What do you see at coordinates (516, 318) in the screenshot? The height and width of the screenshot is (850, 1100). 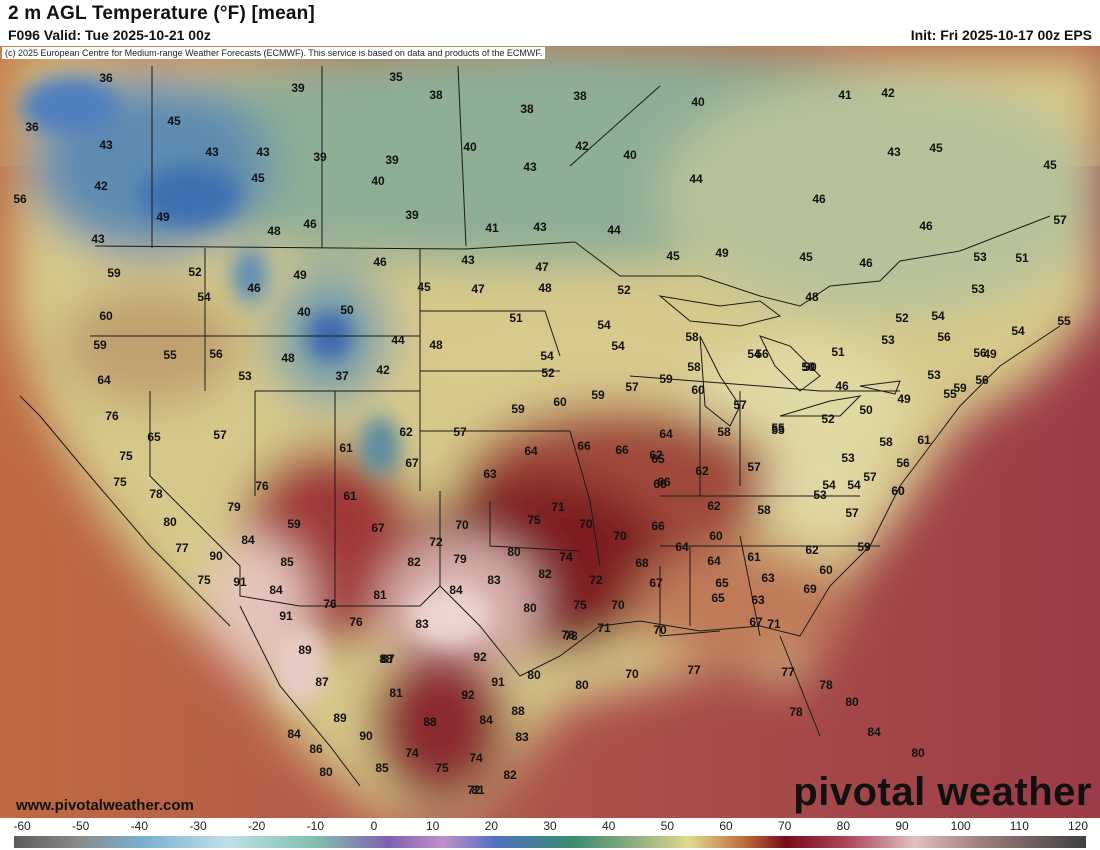 I see `temperature-value: 51` at bounding box center [516, 318].